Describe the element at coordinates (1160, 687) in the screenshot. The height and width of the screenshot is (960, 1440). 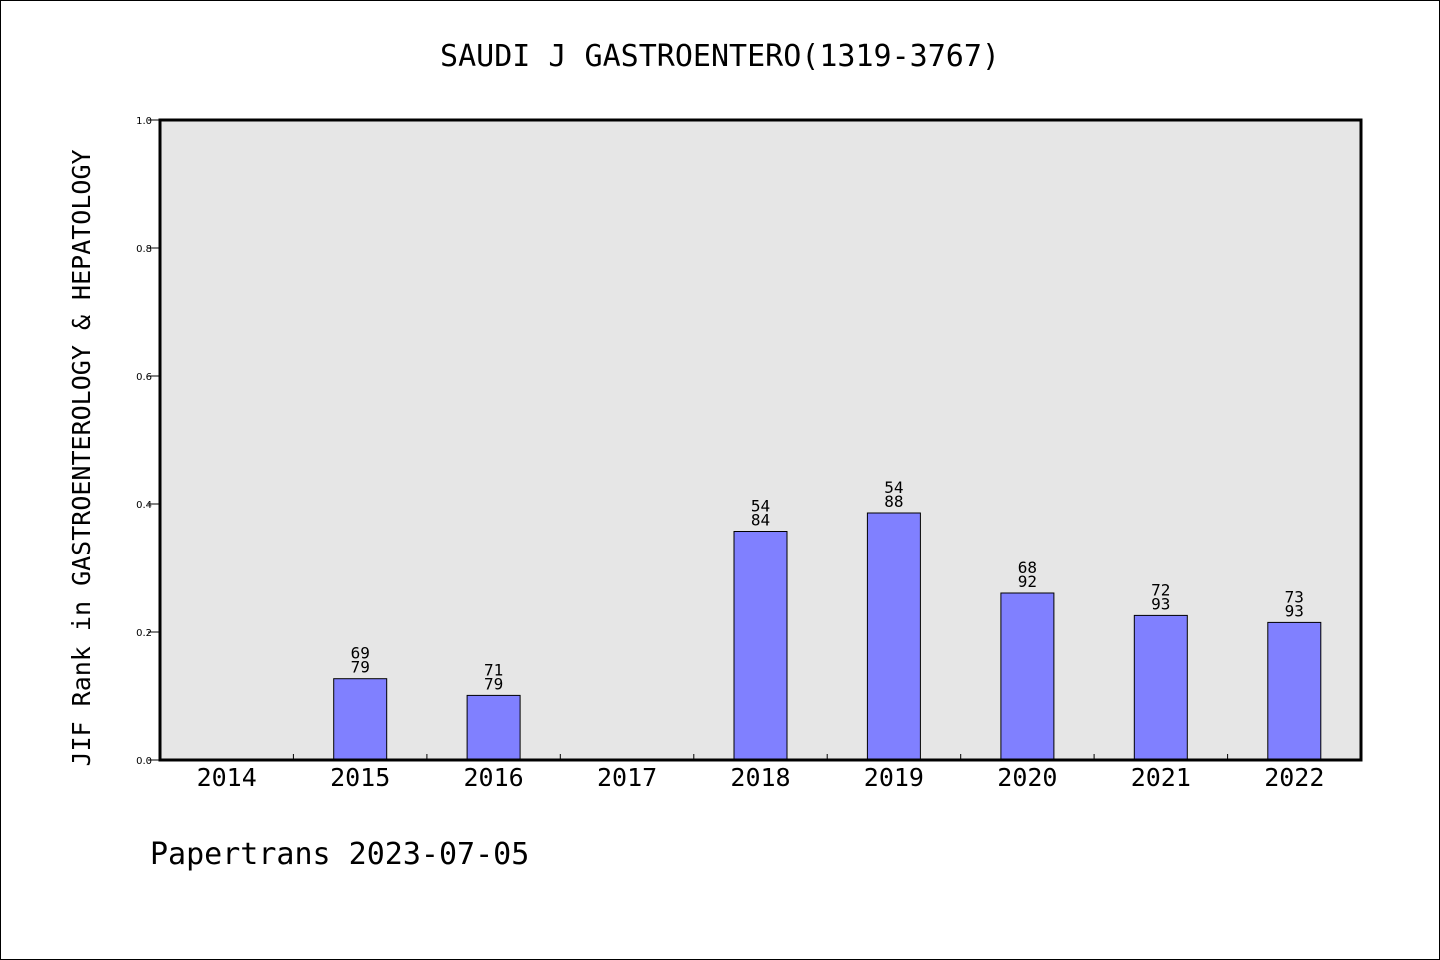
I see `bar-2021` at that location.